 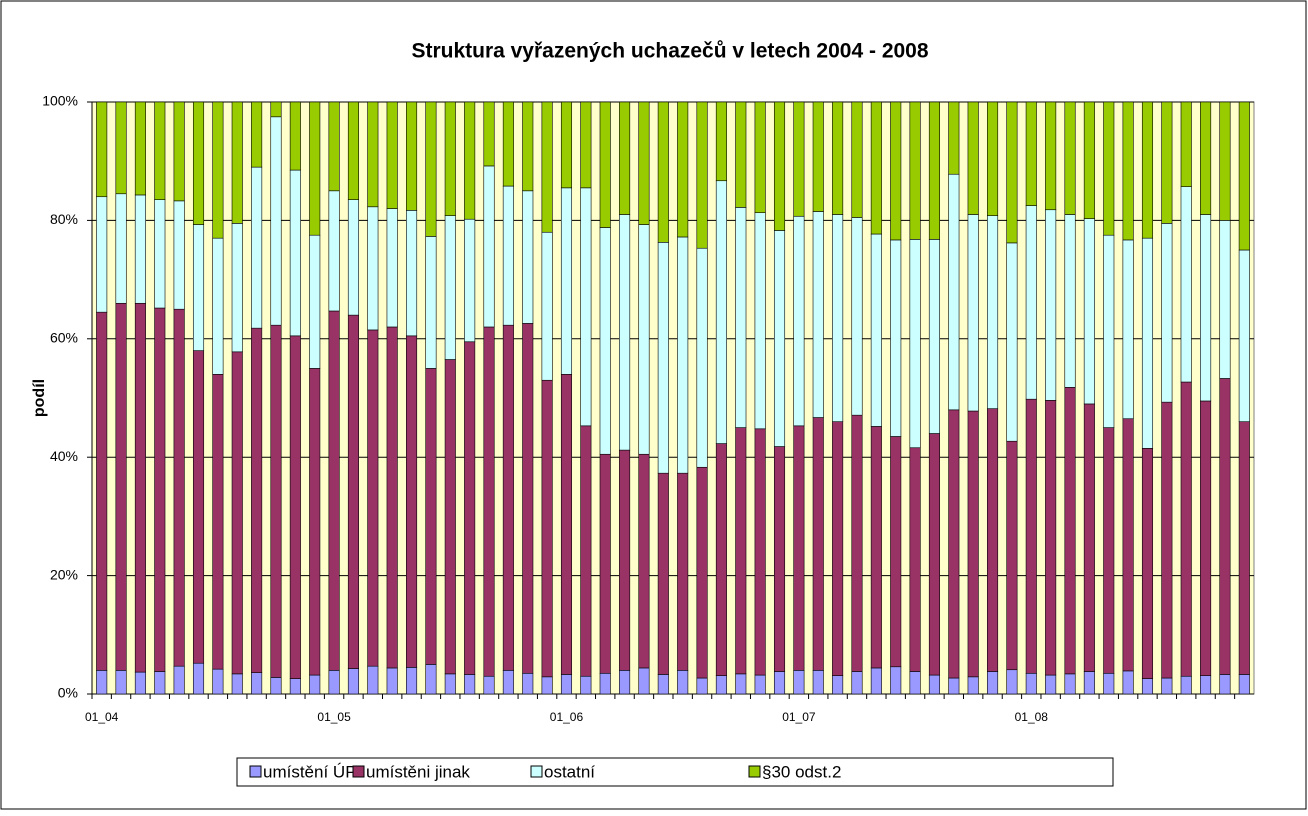 What do you see at coordinates (334, 717) in the screenshot?
I see `x-tick-label: 01_05` at bounding box center [334, 717].